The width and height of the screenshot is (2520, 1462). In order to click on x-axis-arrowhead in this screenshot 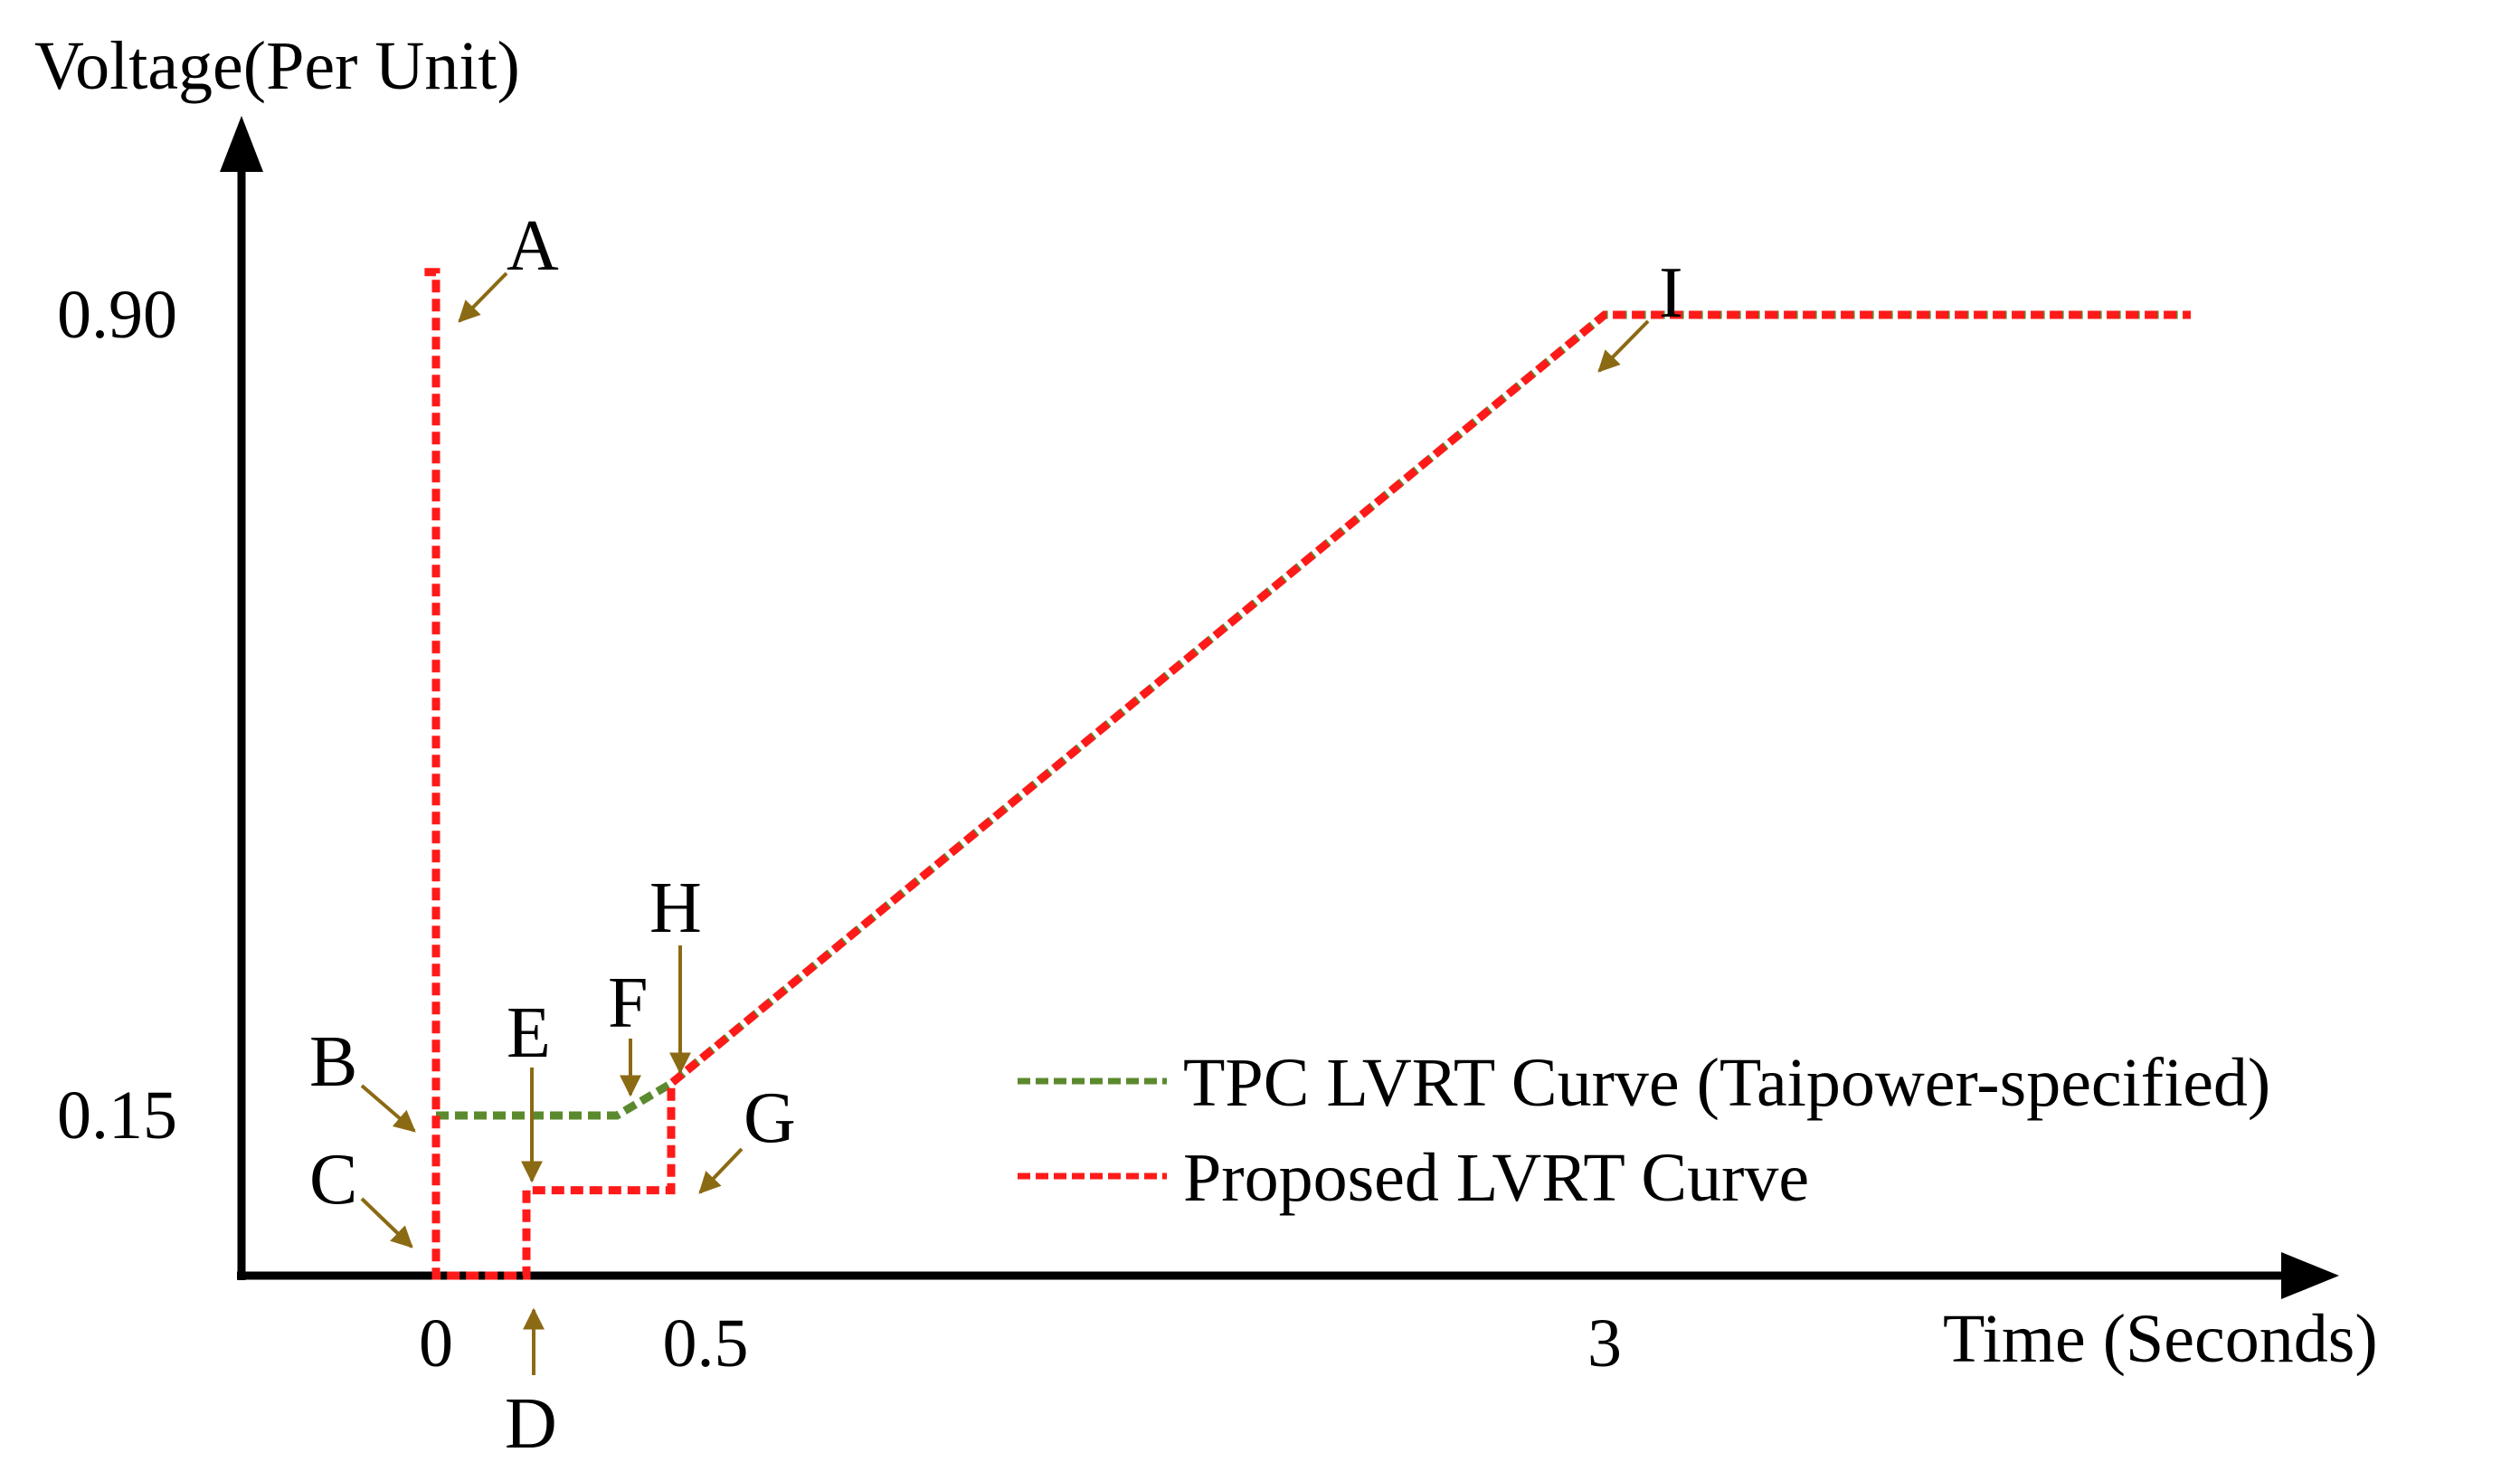, I will do `click(2310, 1276)`.